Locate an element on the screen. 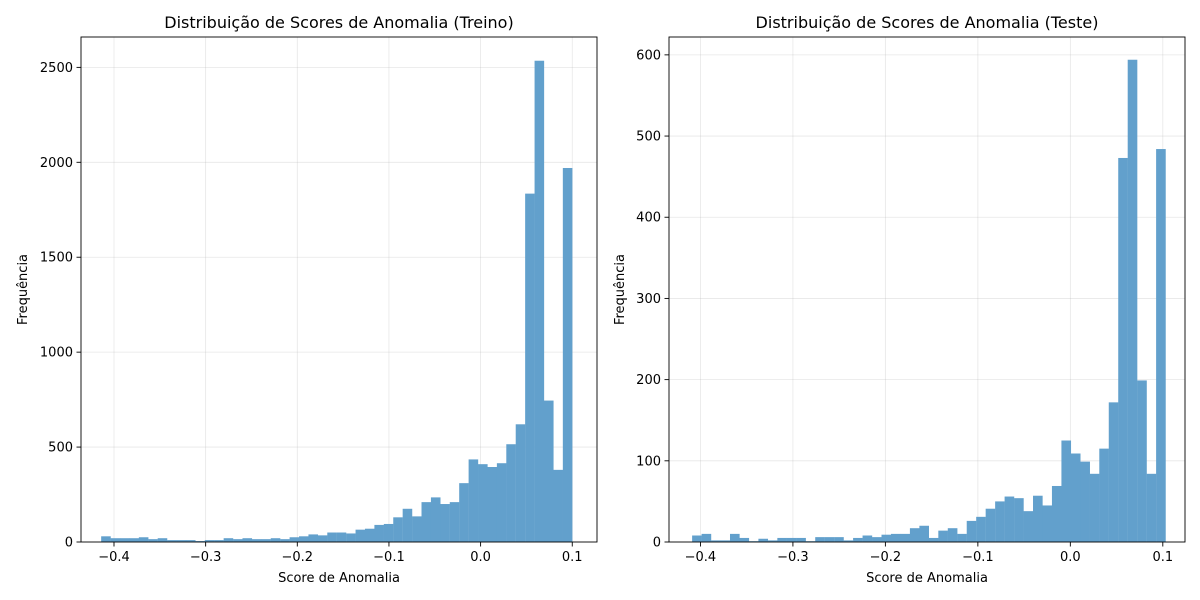 The width and height of the screenshot is (1200, 600). x-axis-label: Score de Anomalia is located at coordinates (339, 578).